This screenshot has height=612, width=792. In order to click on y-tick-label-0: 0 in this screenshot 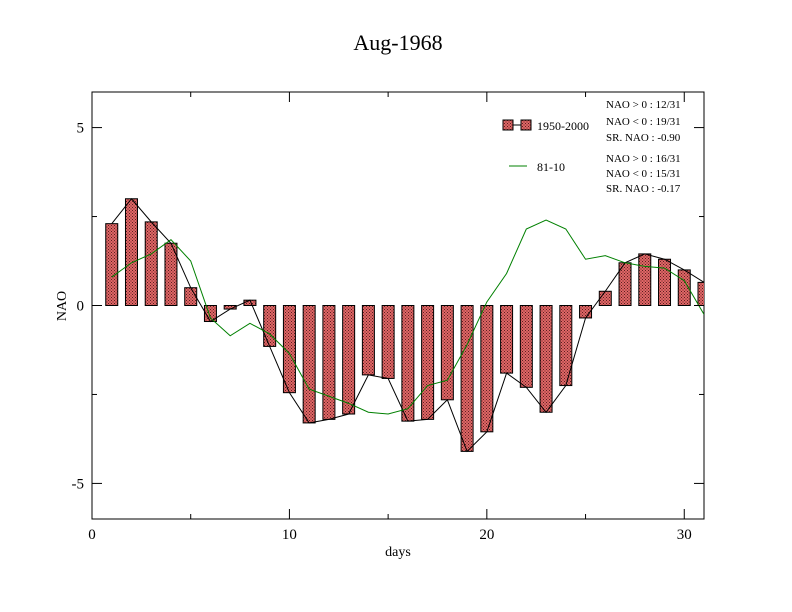, I will do `click(81, 307)`.